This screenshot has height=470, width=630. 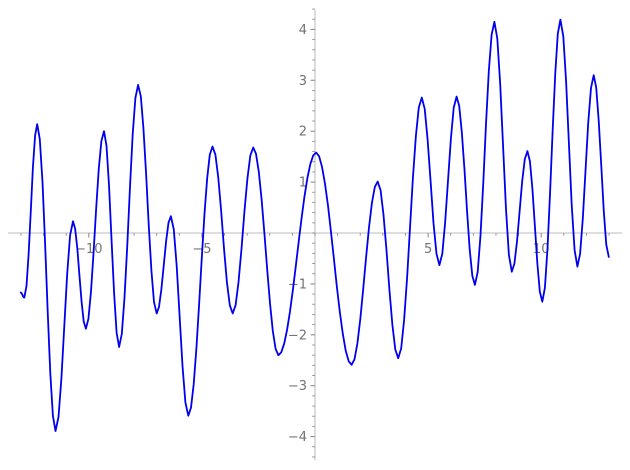 What do you see at coordinates (297, 335) in the screenshot?
I see `y-tick-label: −2` at bounding box center [297, 335].